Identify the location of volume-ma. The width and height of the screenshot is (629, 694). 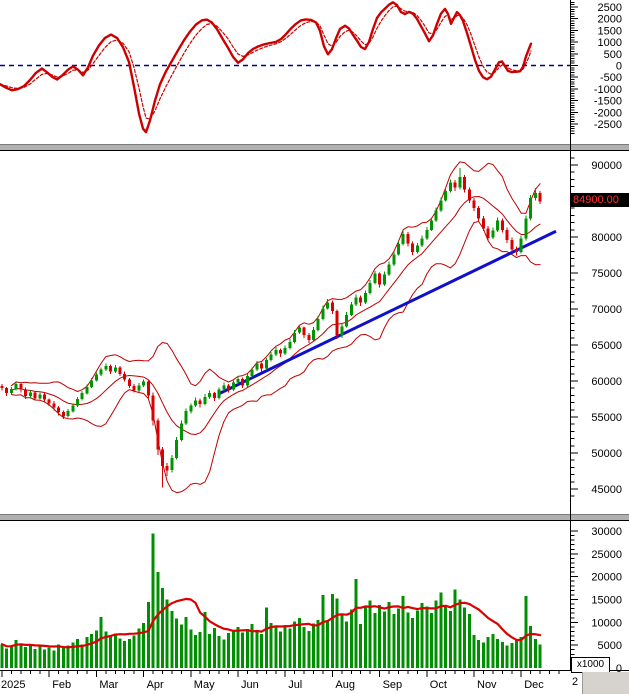
(271, 623).